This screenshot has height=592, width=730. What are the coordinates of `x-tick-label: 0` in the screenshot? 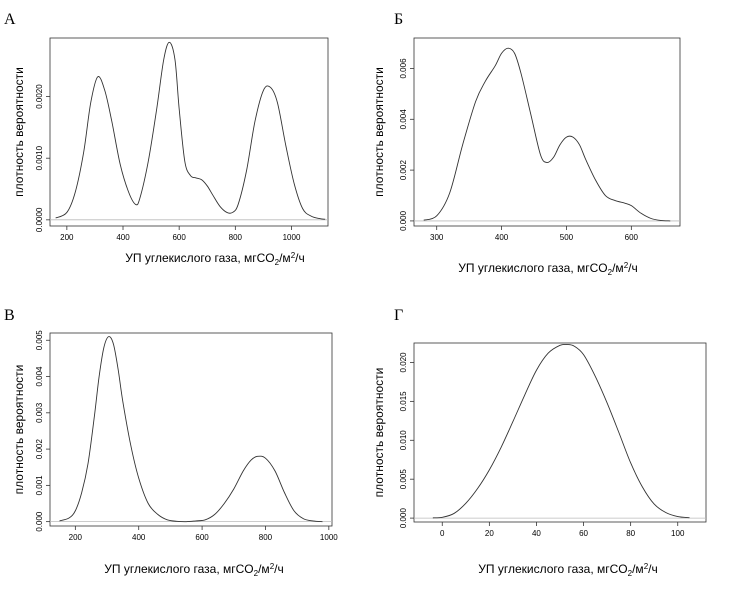 It's located at (442, 533).